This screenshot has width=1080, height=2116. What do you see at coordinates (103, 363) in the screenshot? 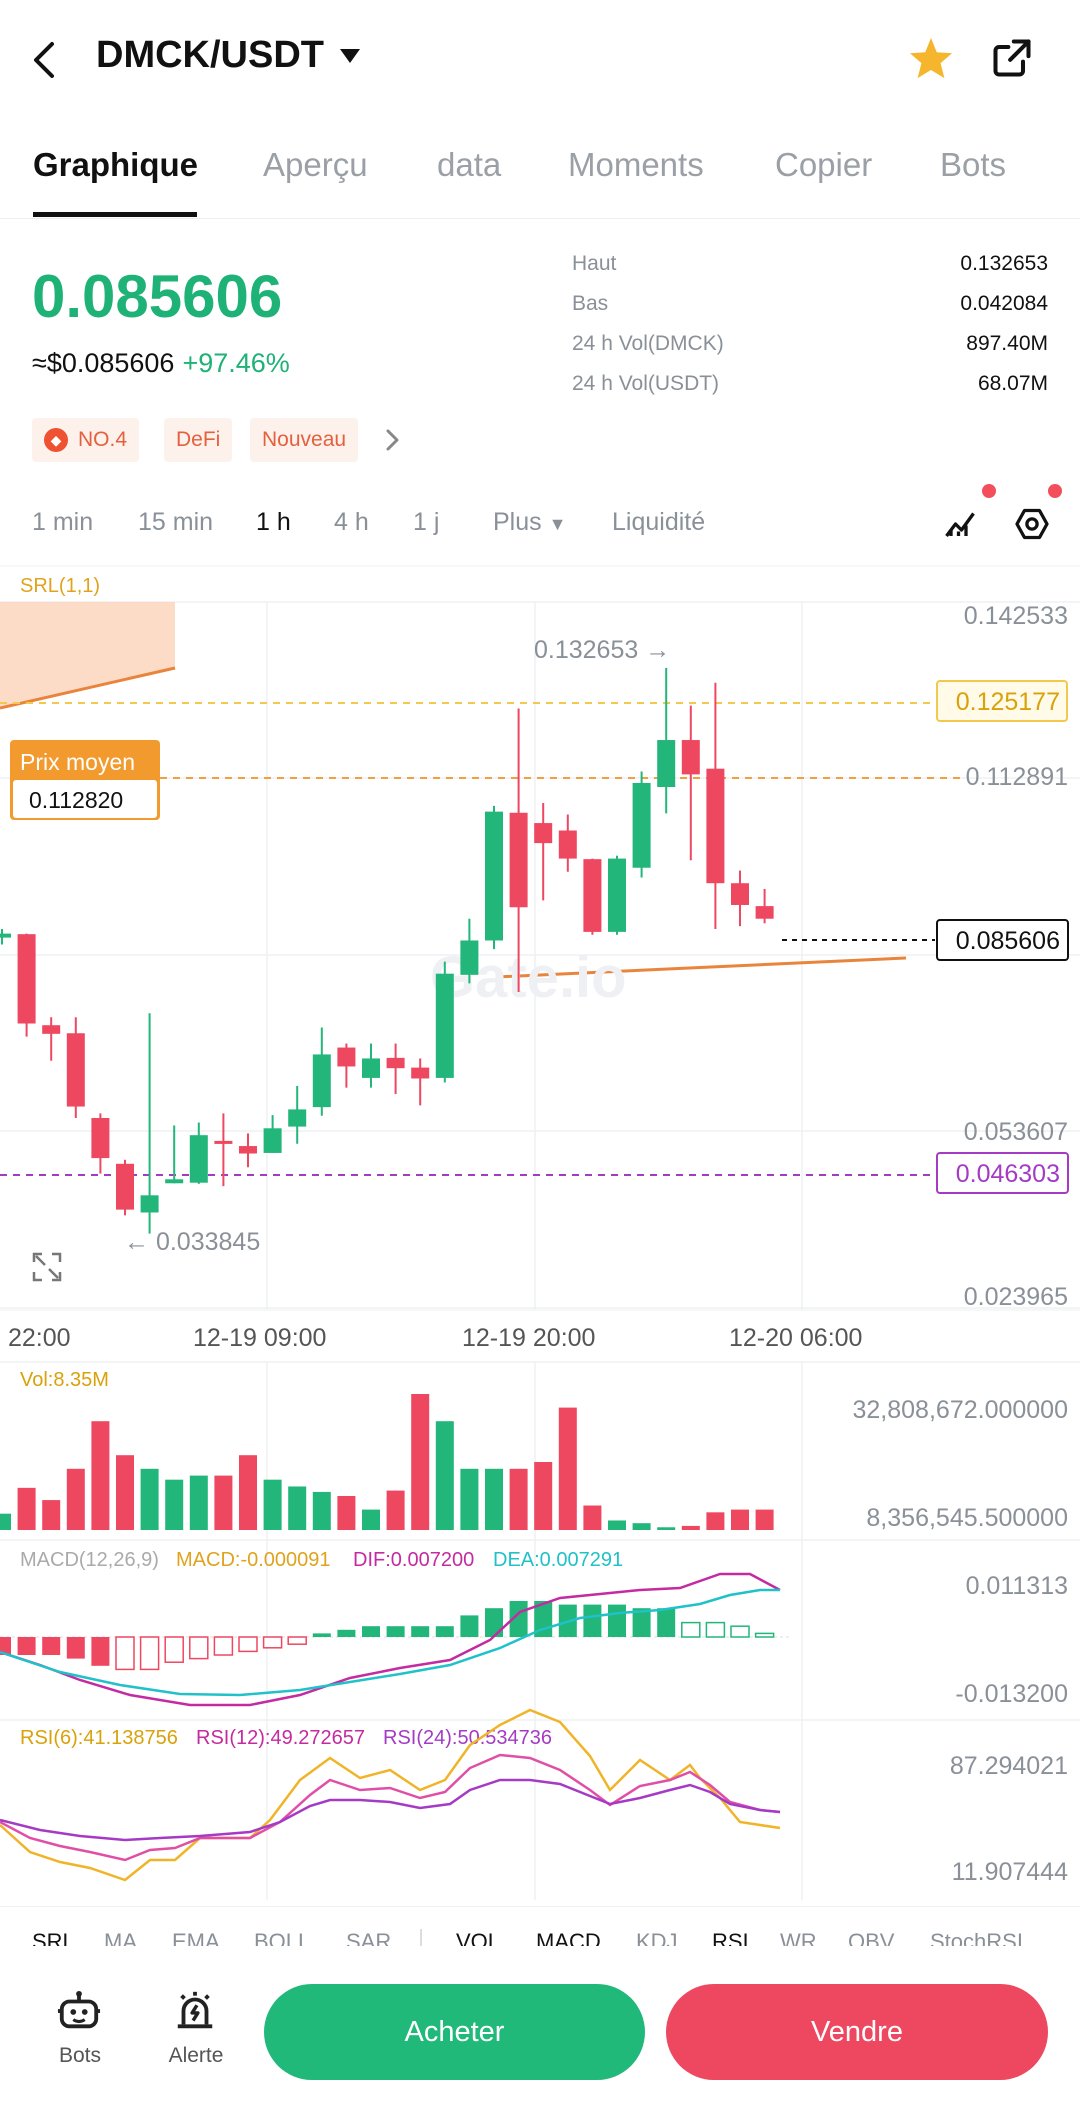
I see `usd-price: ≈$0.085606` at bounding box center [103, 363].